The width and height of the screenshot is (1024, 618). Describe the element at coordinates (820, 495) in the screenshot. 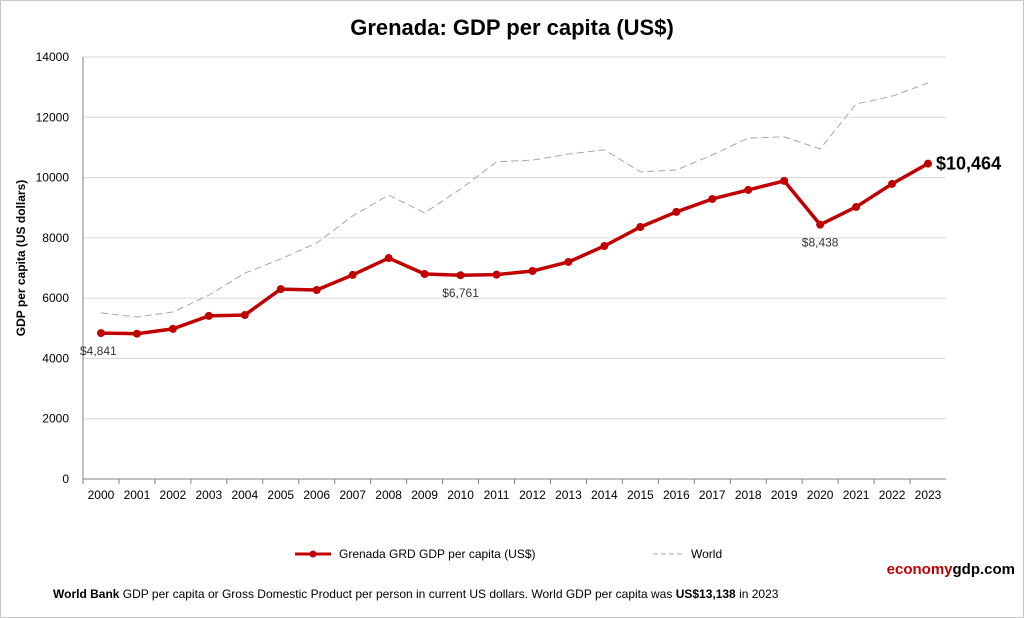

I see `x-tick-label: 2020` at that location.